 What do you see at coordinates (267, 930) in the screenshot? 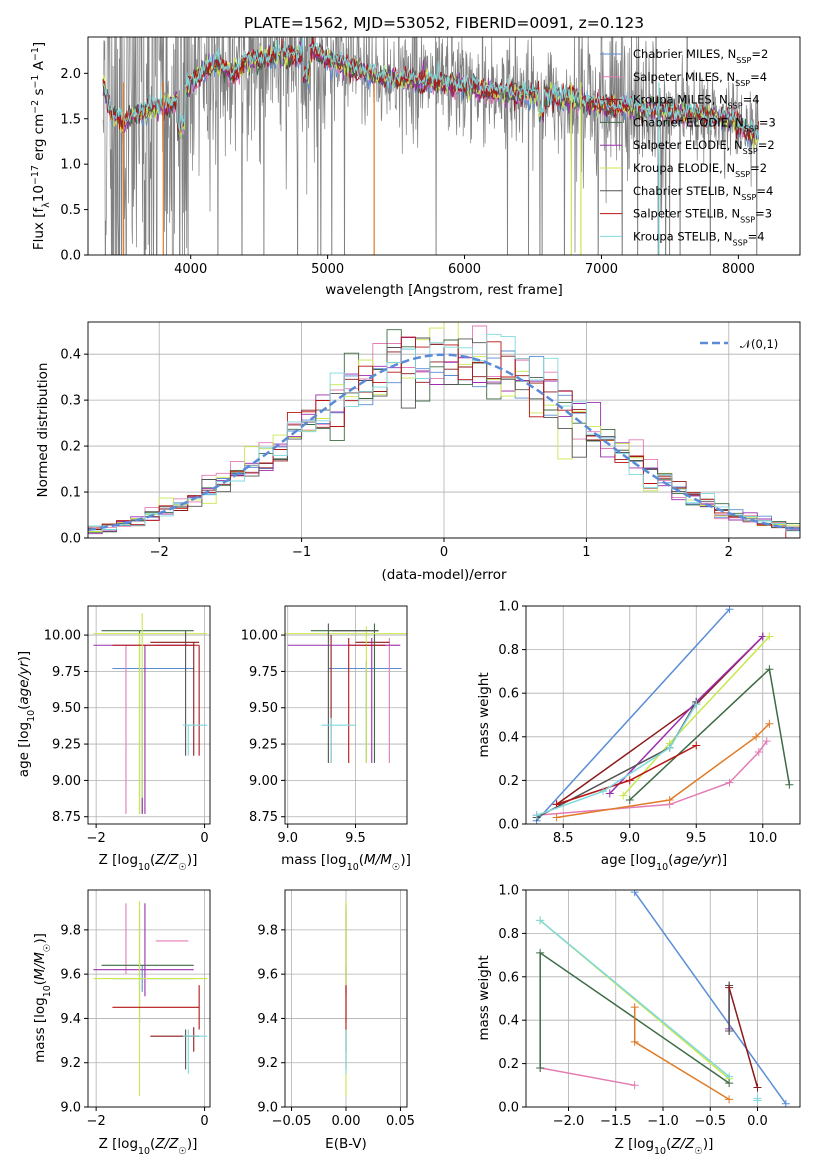
I see `y-tick-label: 9.8` at bounding box center [267, 930].